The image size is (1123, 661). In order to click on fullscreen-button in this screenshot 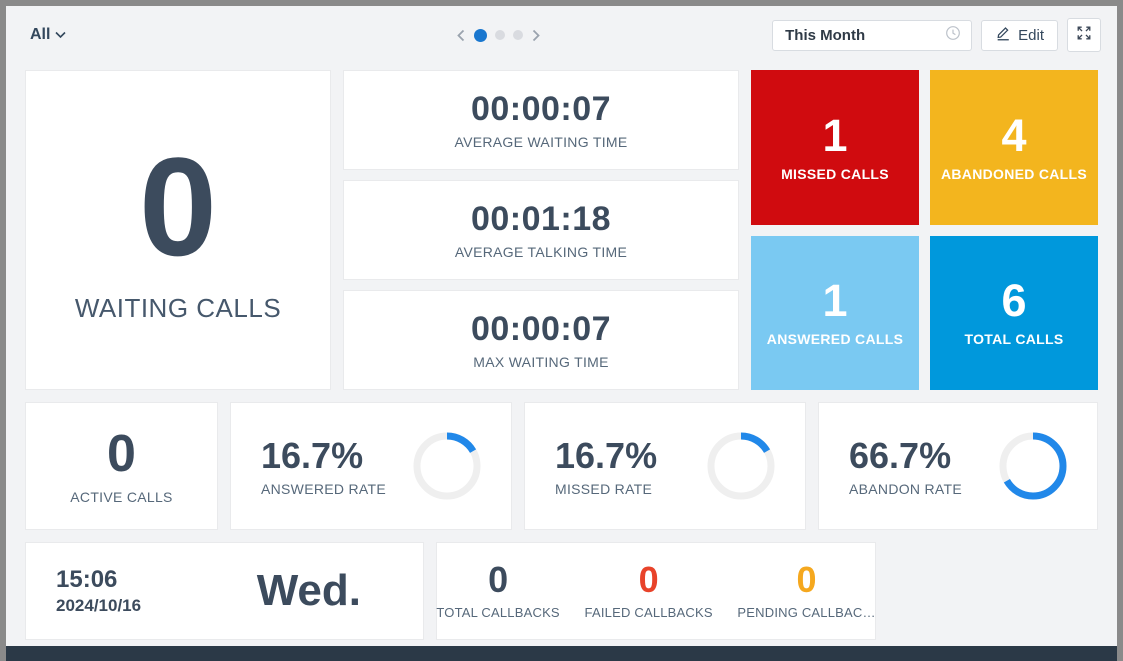, I will do `click(1084, 35)`.